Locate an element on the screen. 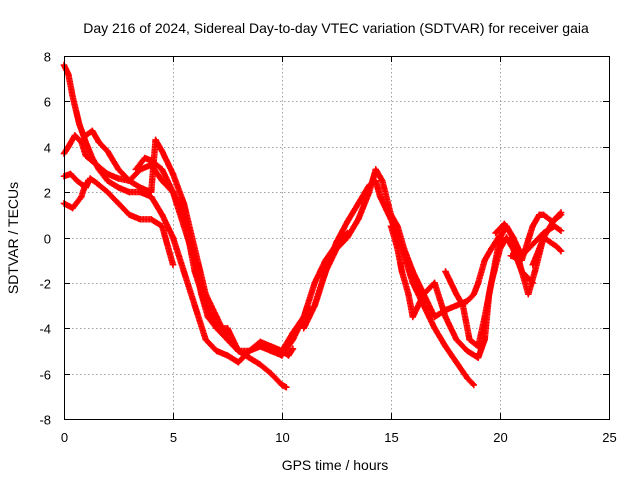 This screenshot has height=480, width=640. y-tick-label: -4 is located at coordinates (45, 329).